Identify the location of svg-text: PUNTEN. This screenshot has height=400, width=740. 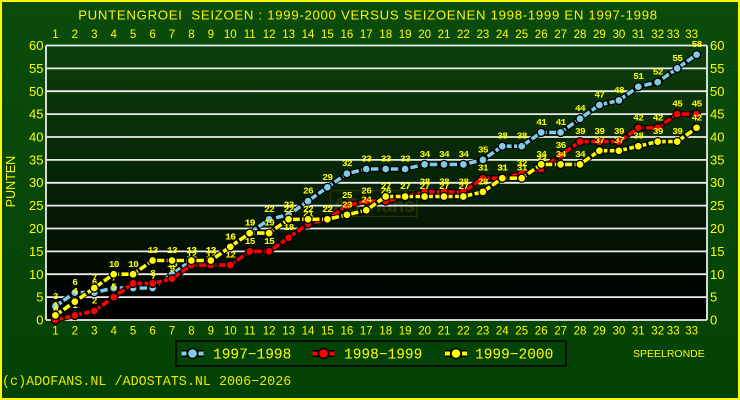
(11, 181).